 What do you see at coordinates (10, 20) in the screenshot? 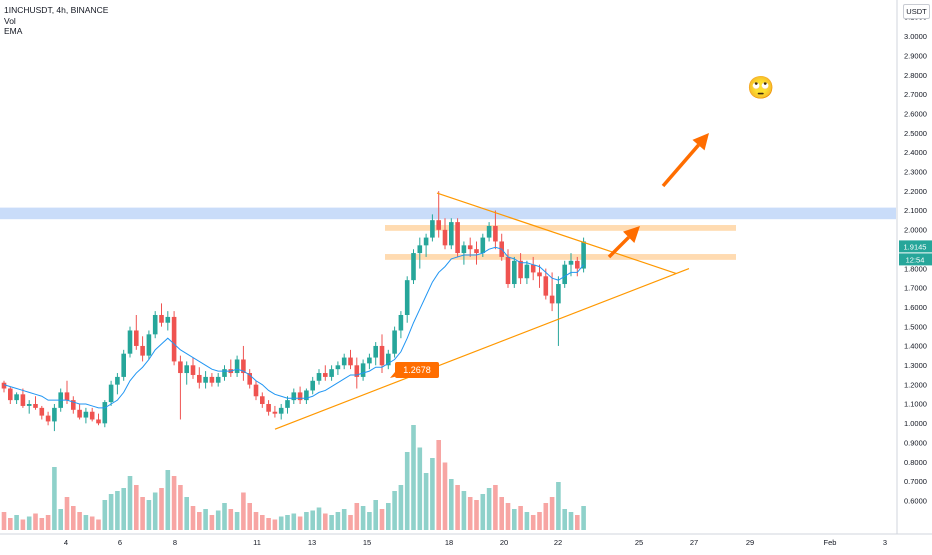
I see `legend-vol: Vol` at bounding box center [10, 20].